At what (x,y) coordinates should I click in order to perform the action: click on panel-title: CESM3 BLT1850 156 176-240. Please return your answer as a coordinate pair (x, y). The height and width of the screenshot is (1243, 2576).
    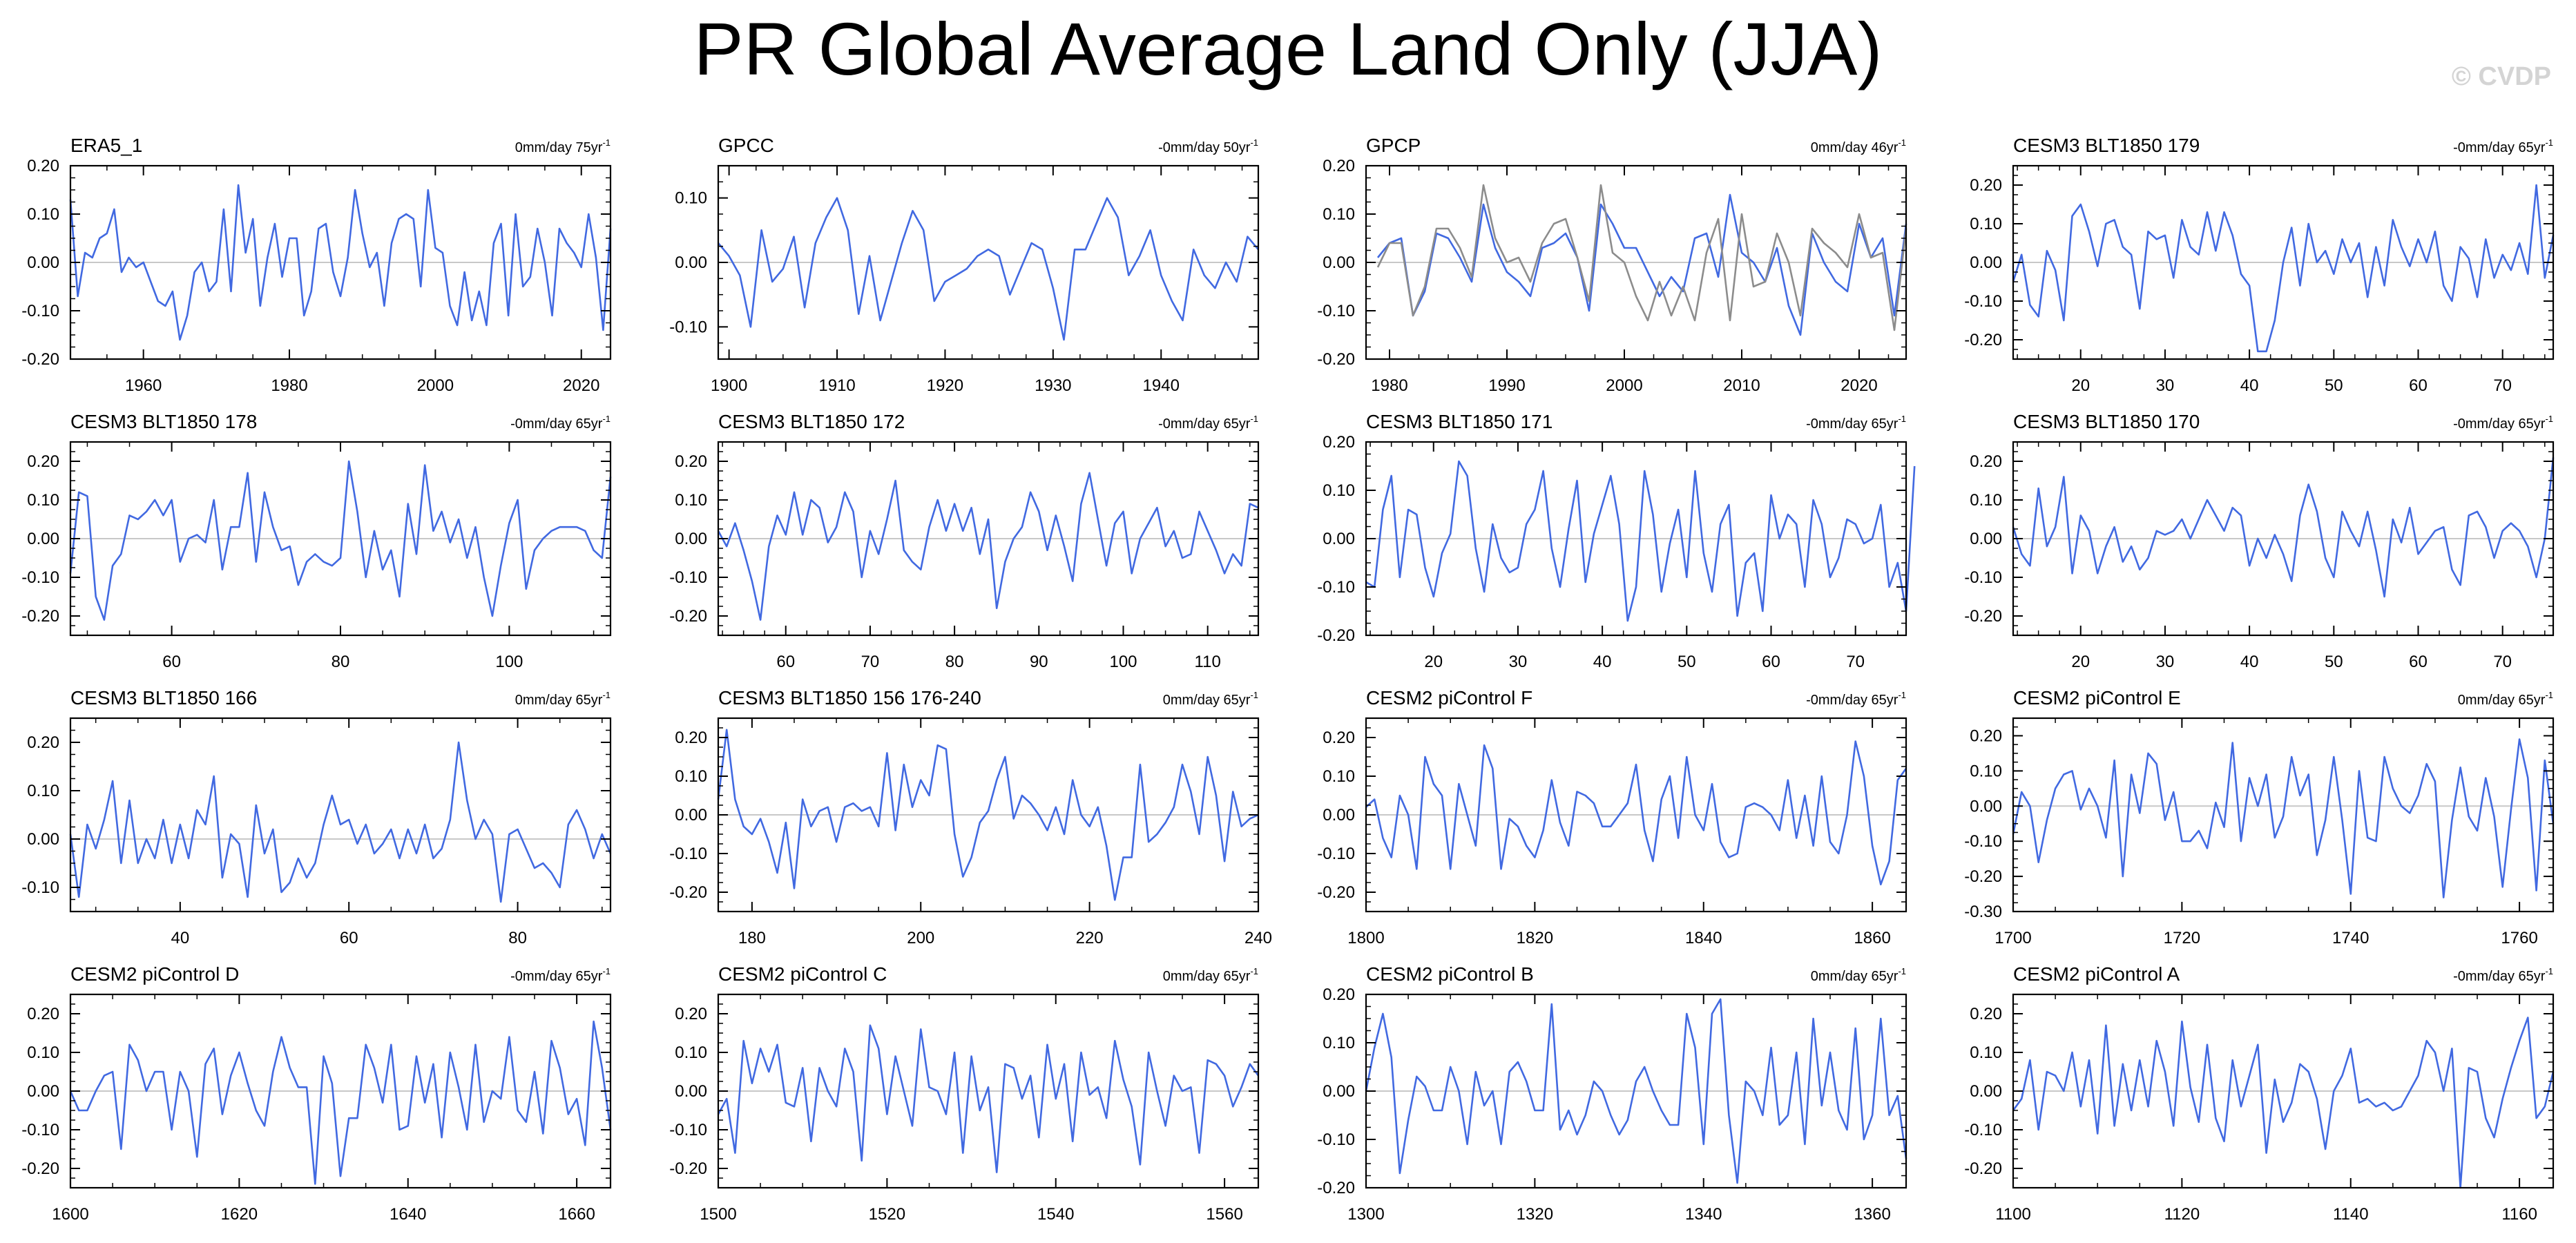
    Looking at the image, I should click on (849, 698).